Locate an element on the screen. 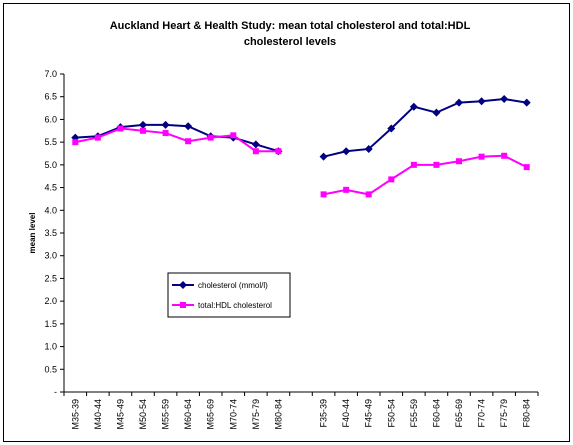  x-tick-label: F45-49 is located at coordinates (369, 413).